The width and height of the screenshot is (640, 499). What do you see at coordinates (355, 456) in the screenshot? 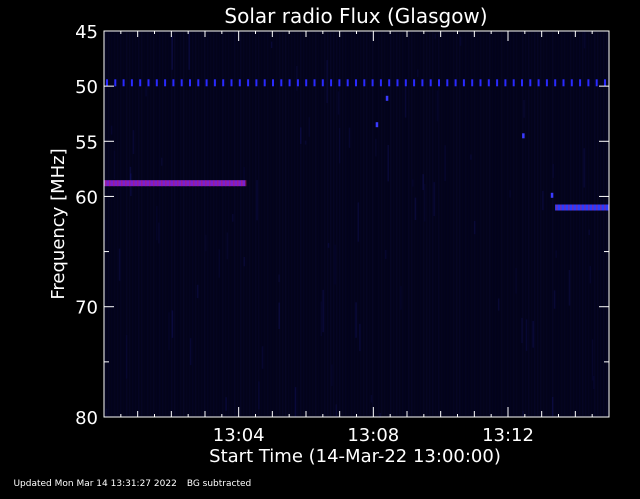
I see `x-axis-label: Start Time (14-Mar-22 13:00:00)` at bounding box center [355, 456].